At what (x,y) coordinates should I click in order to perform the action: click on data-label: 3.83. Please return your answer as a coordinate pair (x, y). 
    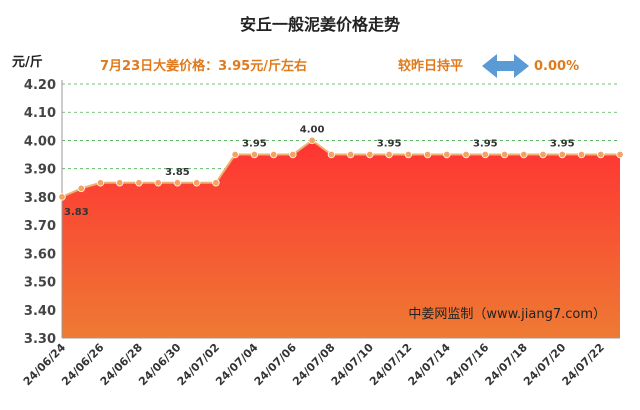
    Looking at the image, I should click on (76, 212).